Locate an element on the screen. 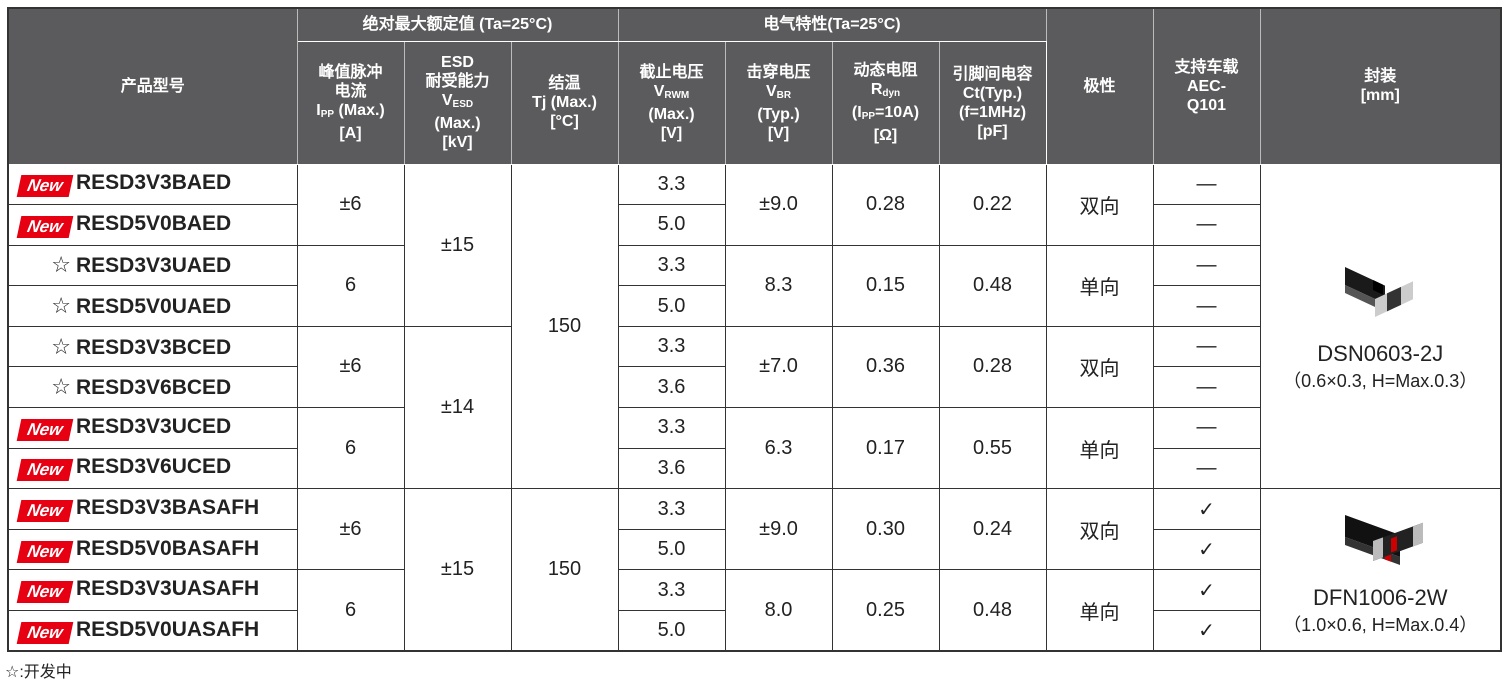  table-row: ☆ RESD3V6BCED 3.6 — is located at coordinates (754, 387).